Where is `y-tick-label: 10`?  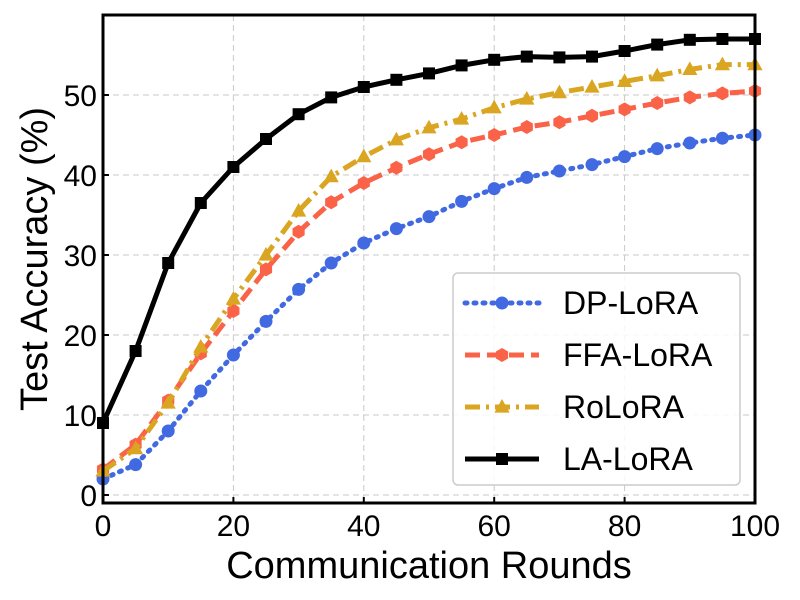 y-tick-label: 10 is located at coordinates (80, 416).